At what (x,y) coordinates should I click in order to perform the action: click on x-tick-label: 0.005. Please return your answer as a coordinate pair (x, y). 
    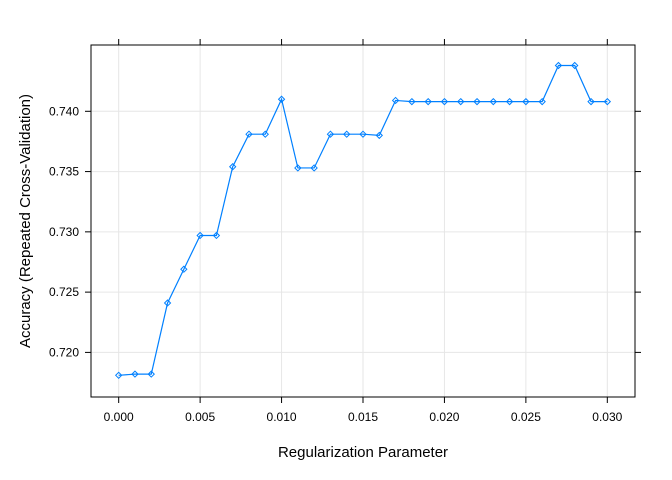
    Looking at the image, I should click on (200, 417).